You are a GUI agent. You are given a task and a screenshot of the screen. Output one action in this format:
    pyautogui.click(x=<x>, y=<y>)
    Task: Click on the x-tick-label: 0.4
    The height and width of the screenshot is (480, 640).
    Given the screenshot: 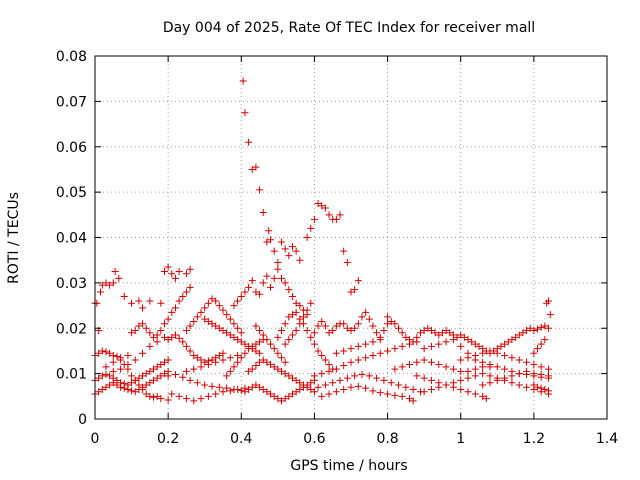 What is the action you would take?
    pyautogui.click(x=241, y=439)
    